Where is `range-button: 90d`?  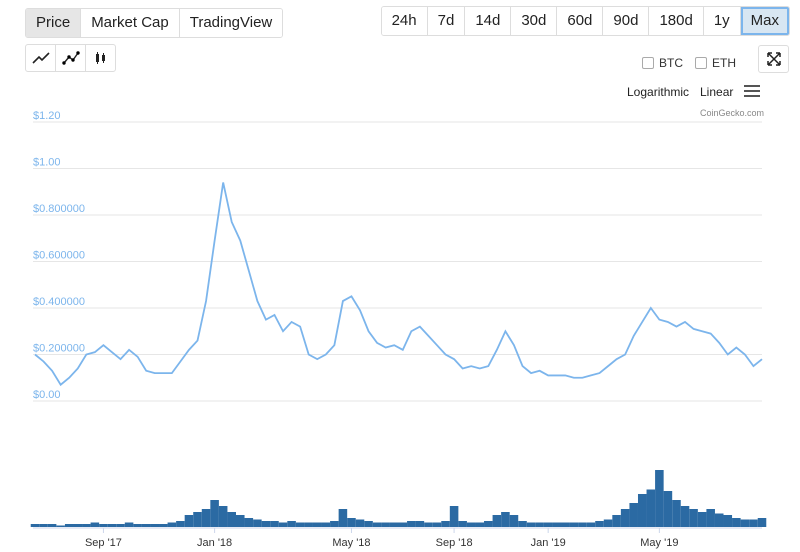
range-button: 90d is located at coordinates (626, 21).